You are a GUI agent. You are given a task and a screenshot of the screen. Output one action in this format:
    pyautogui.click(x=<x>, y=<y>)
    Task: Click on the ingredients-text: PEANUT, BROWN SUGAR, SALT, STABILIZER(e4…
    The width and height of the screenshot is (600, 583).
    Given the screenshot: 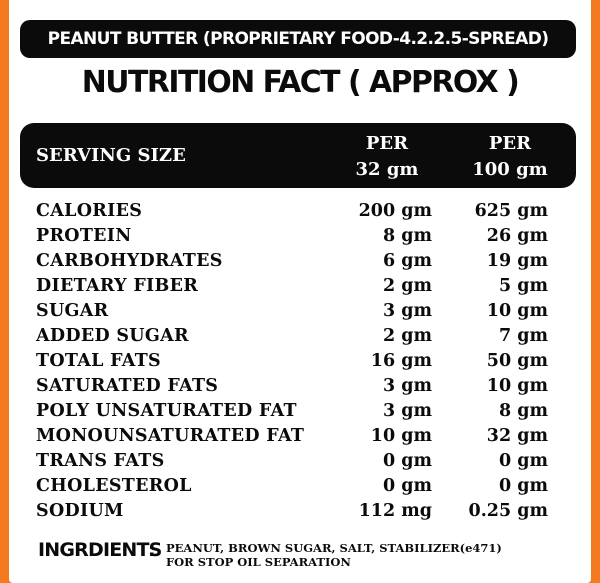 What is the action you would take?
    pyautogui.click(x=366, y=555)
    